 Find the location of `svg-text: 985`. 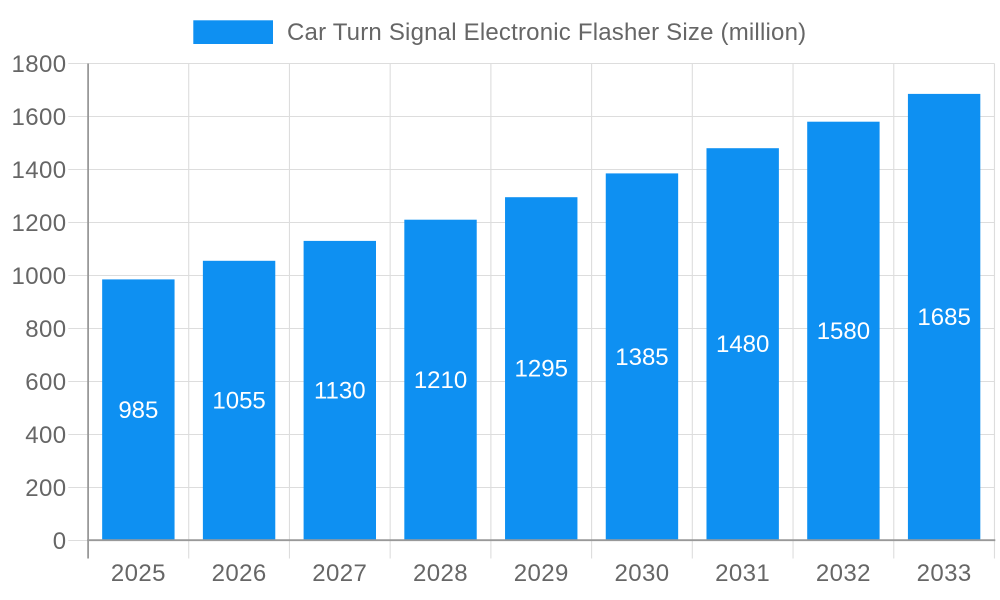

svg-text: 985 is located at coordinates (138, 410).